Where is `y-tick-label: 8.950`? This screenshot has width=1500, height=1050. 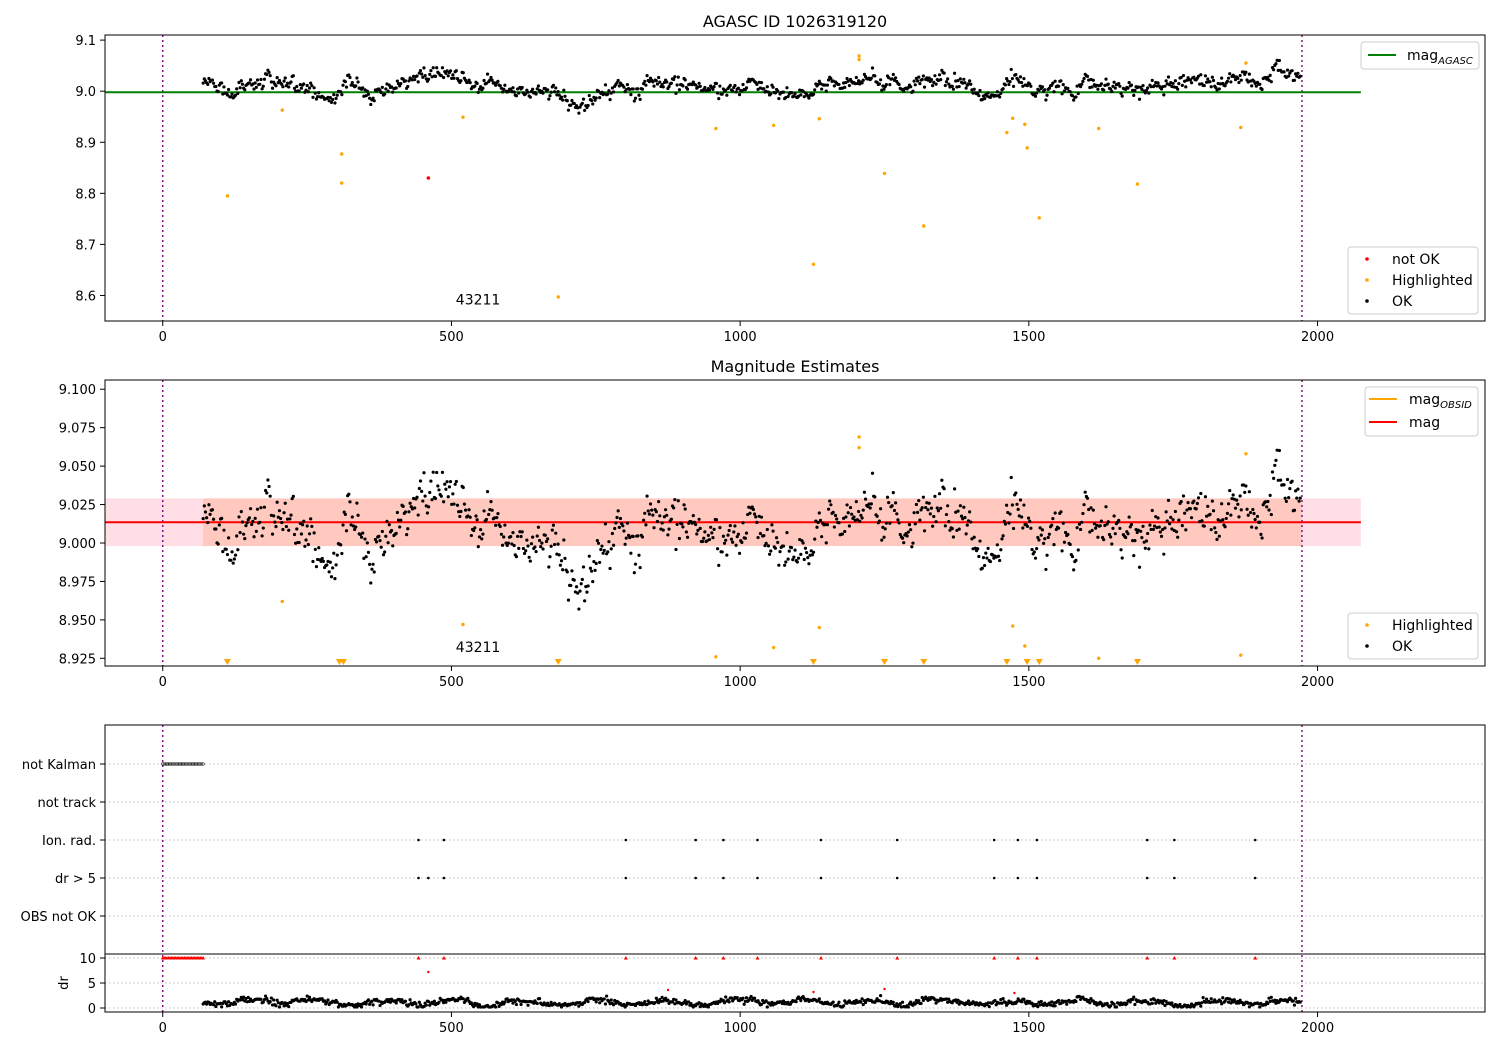
y-tick-label: 8.950 is located at coordinates (77, 621).